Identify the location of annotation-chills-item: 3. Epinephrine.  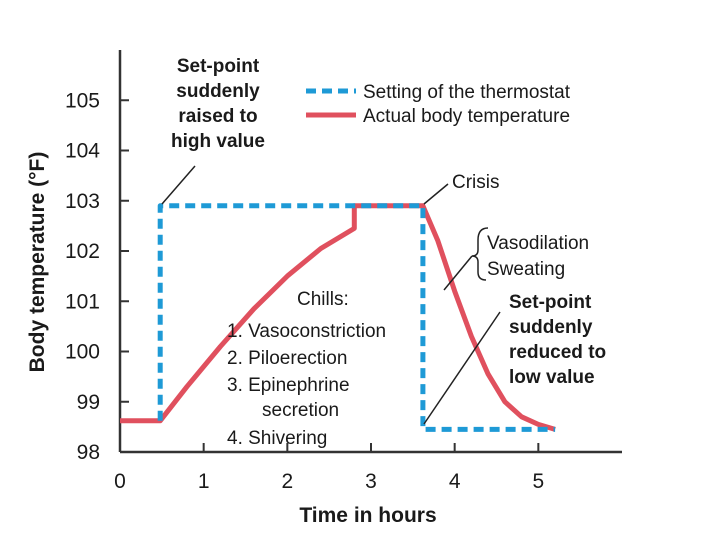
(288, 385).